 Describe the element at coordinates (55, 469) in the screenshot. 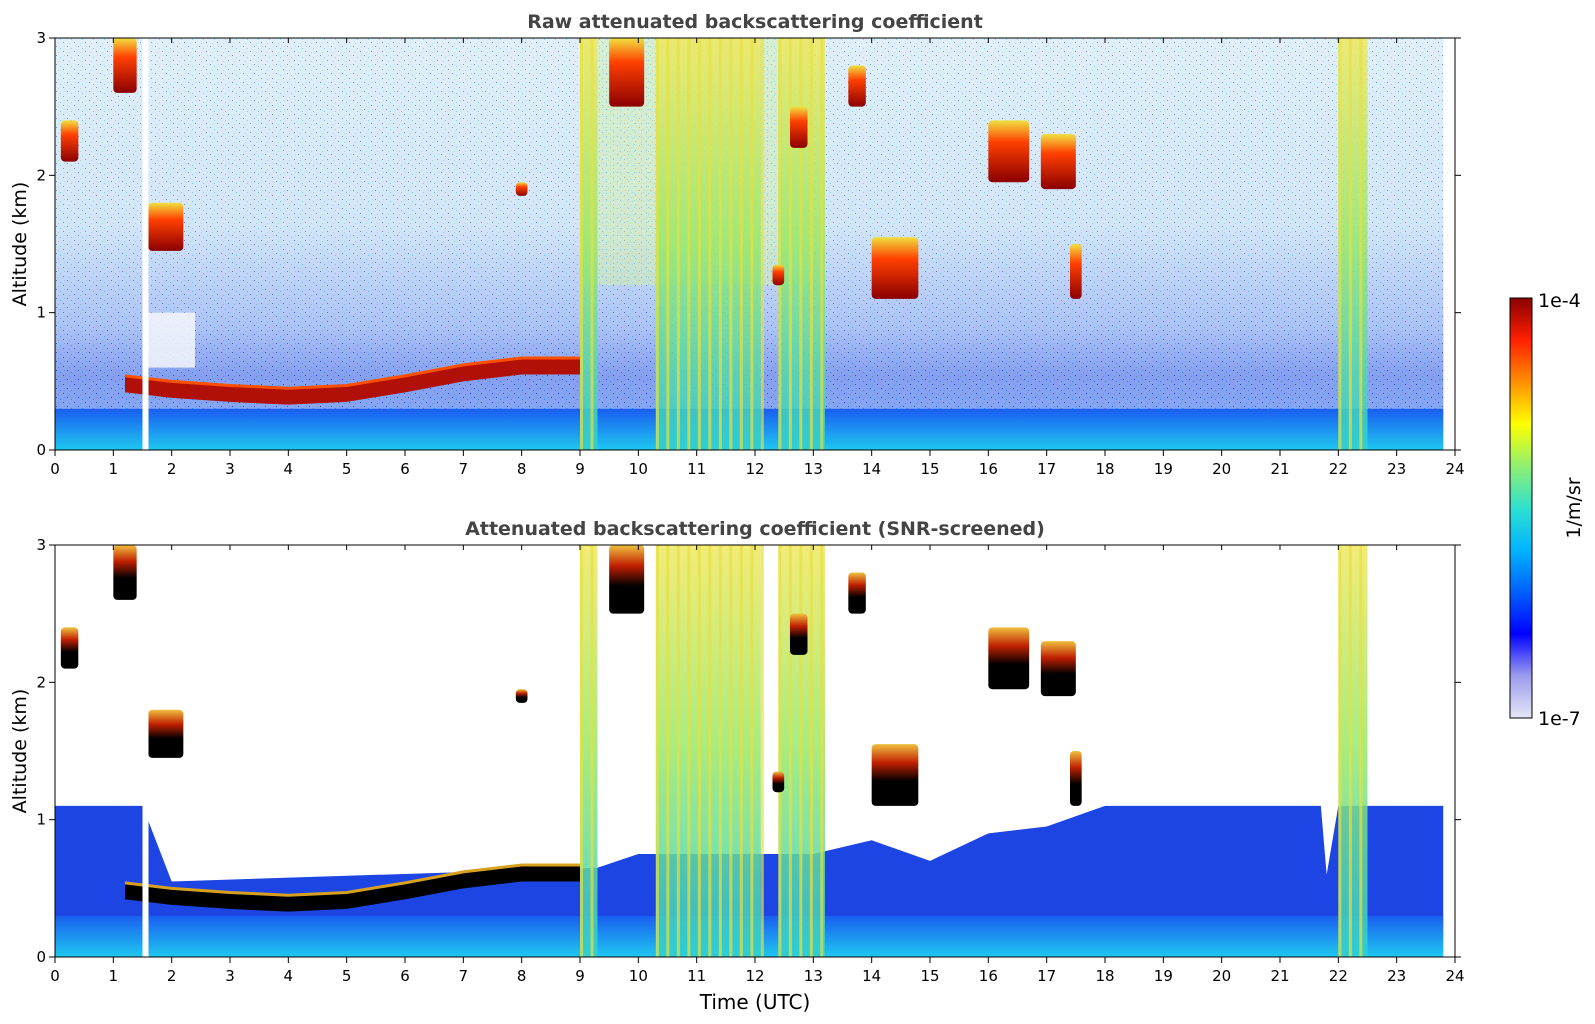

I see `x-tick-label: 0` at that location.